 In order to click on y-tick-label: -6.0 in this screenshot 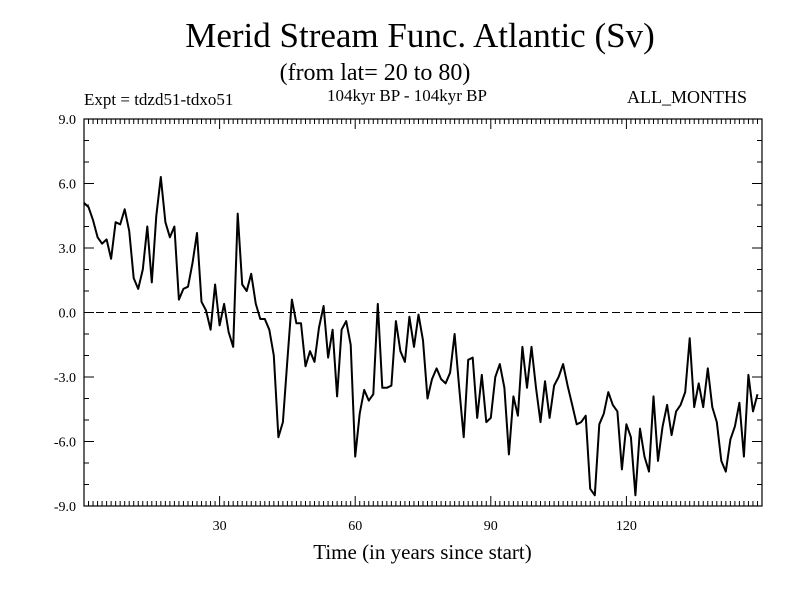, I will do `click(65, 443)`.